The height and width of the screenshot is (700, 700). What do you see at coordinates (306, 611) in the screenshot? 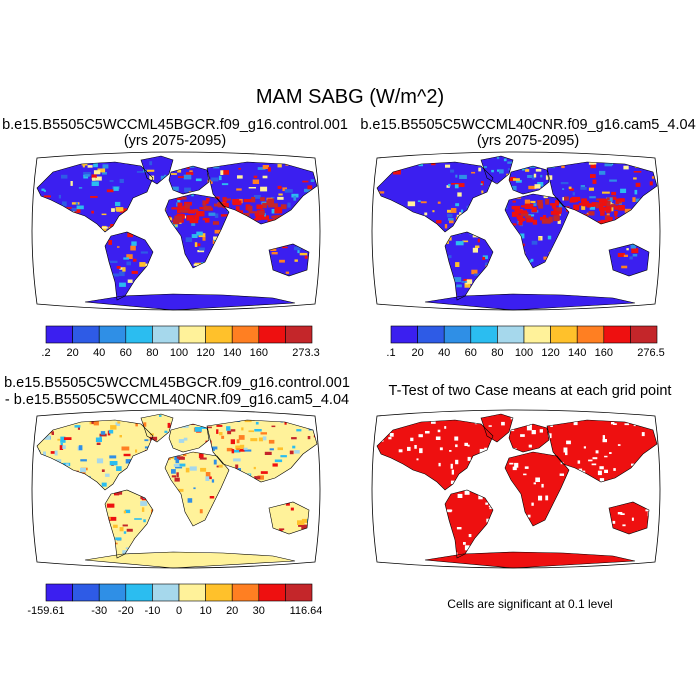
I see `colorbar-tick-label: 116.64` at bounding box center [306, 611].